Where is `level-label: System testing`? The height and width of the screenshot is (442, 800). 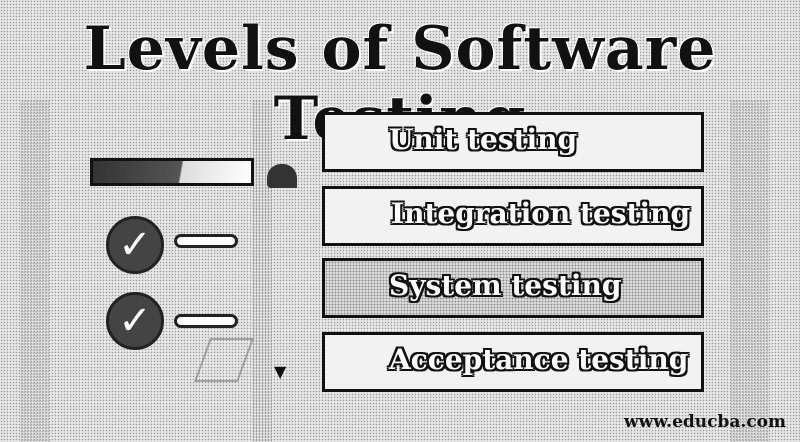
level-label: System testing is located at coordinates (505, 285).